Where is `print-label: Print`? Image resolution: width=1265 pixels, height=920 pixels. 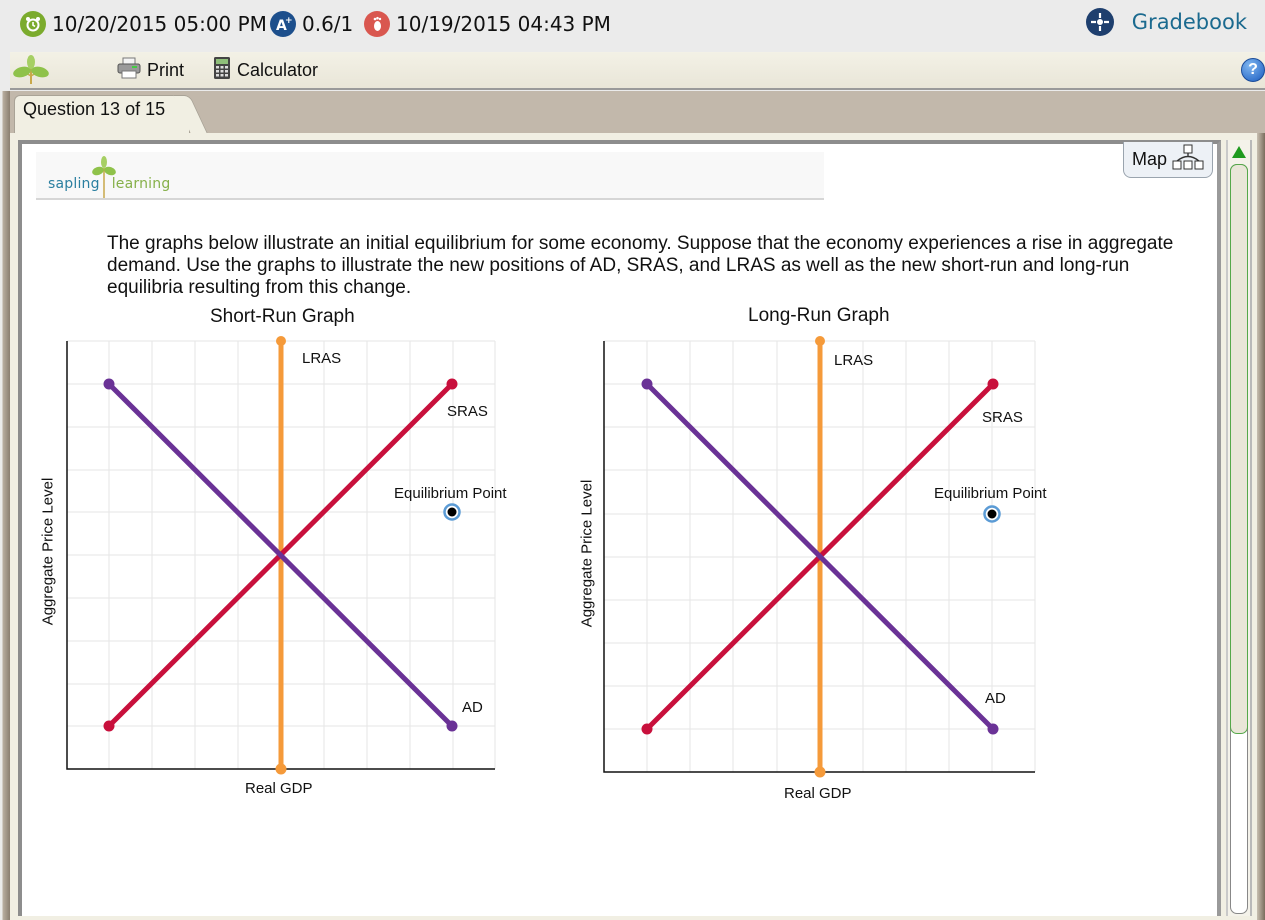 print-label: Print is located at coordinates (166, 69).